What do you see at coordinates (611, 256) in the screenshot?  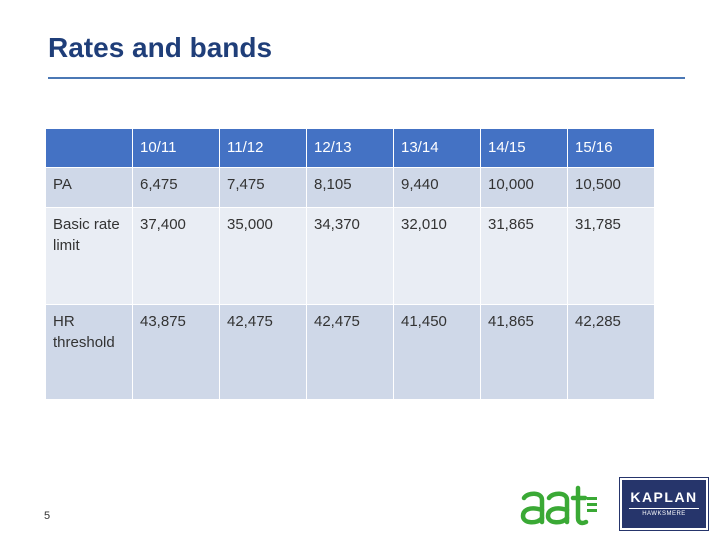 I see `table-cell: 31,785` at bounding box center [611, 256].